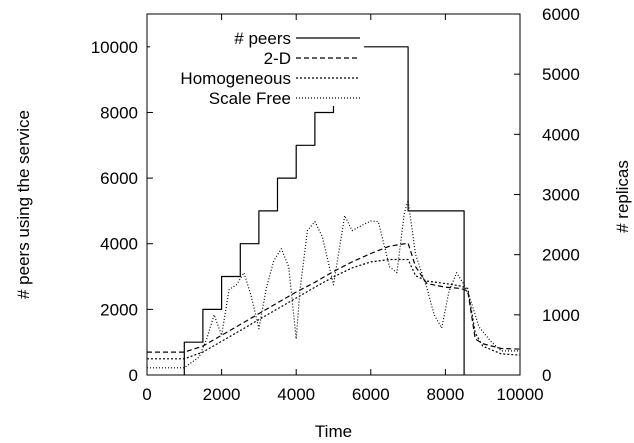  Describe the element at coordinates (119, 178) in the screenshot. I see `y-left-tick-label: 6000` at that location.